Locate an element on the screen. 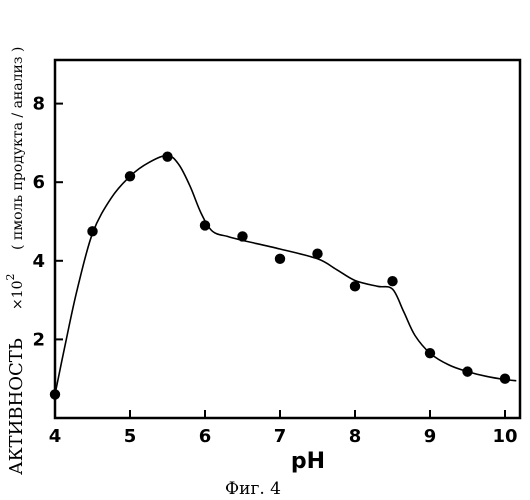  x-tick-label: 4 is located at coordinates (55, 436).